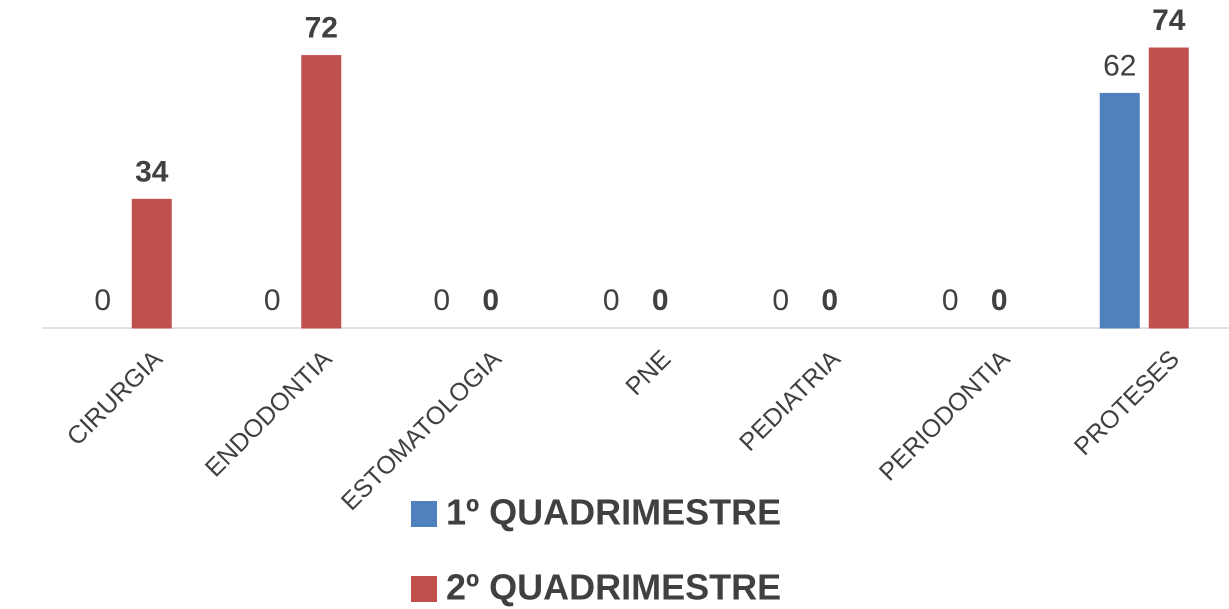 The height and width of the screenshot is (609, 1229). Describe the element at coordinates (321, 28) in the screenshot. I see `data-label: 72` at that location.